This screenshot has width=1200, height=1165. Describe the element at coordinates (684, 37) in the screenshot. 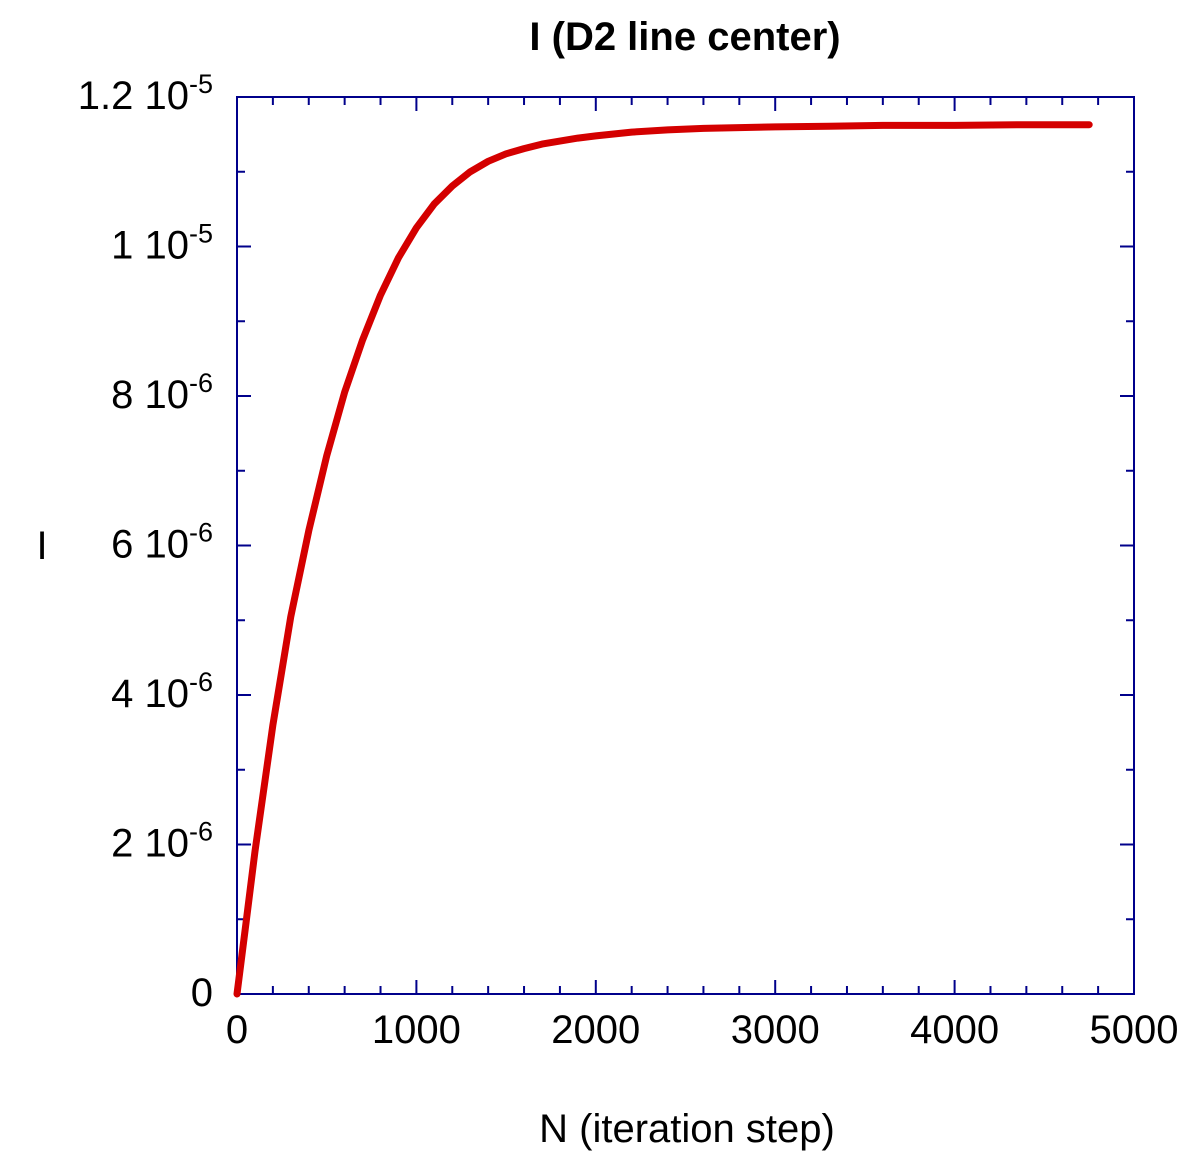

I see `chart-title: I (D2 line center)` at that location.